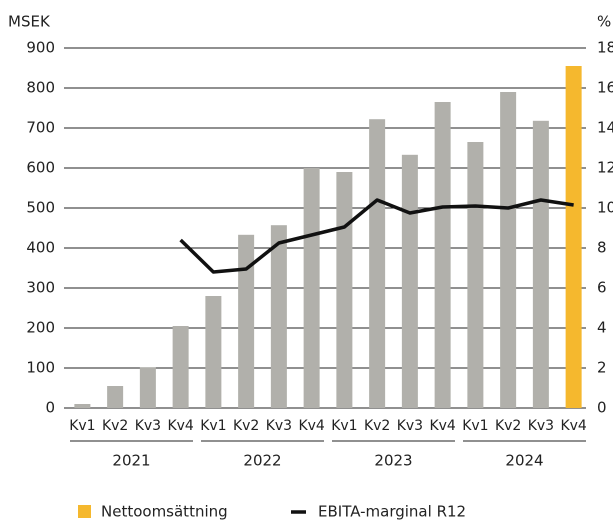  What do you see at coordinates (40, 168) in the screenshot?
I see `y-tick-label: 600` at bounding box center [40, 168].